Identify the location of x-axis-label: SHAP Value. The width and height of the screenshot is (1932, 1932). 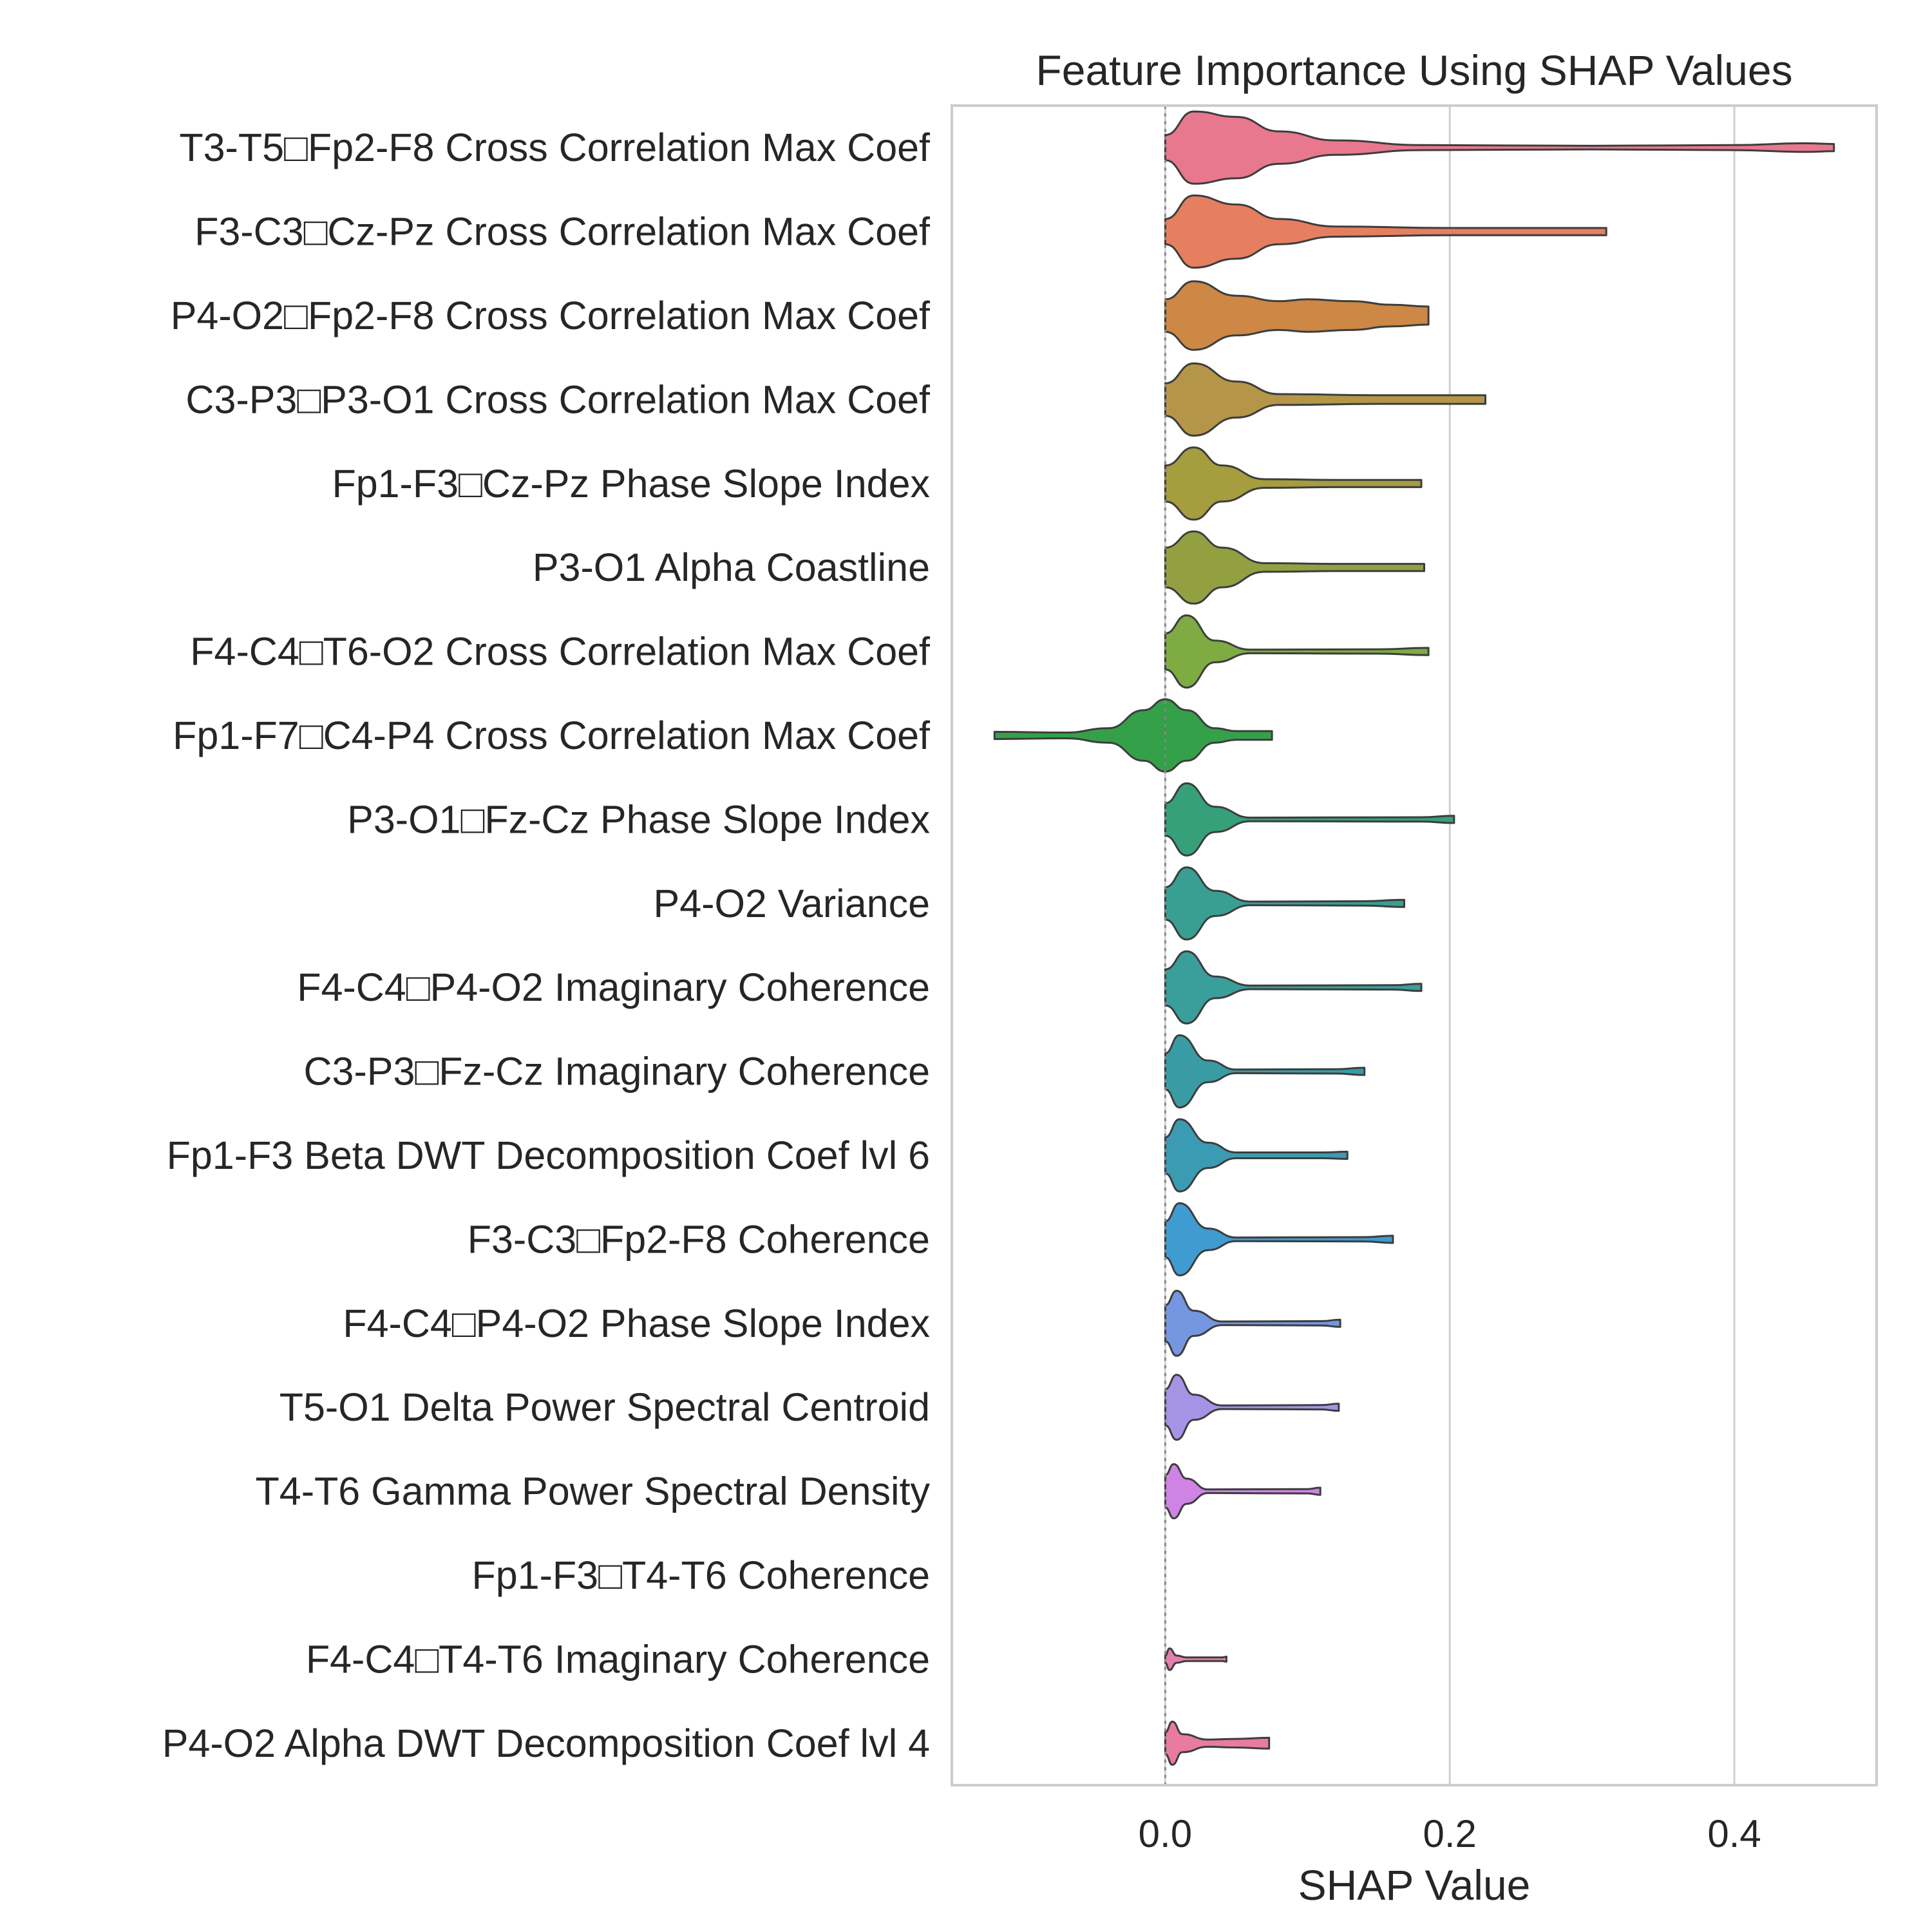
(1415, 1885).